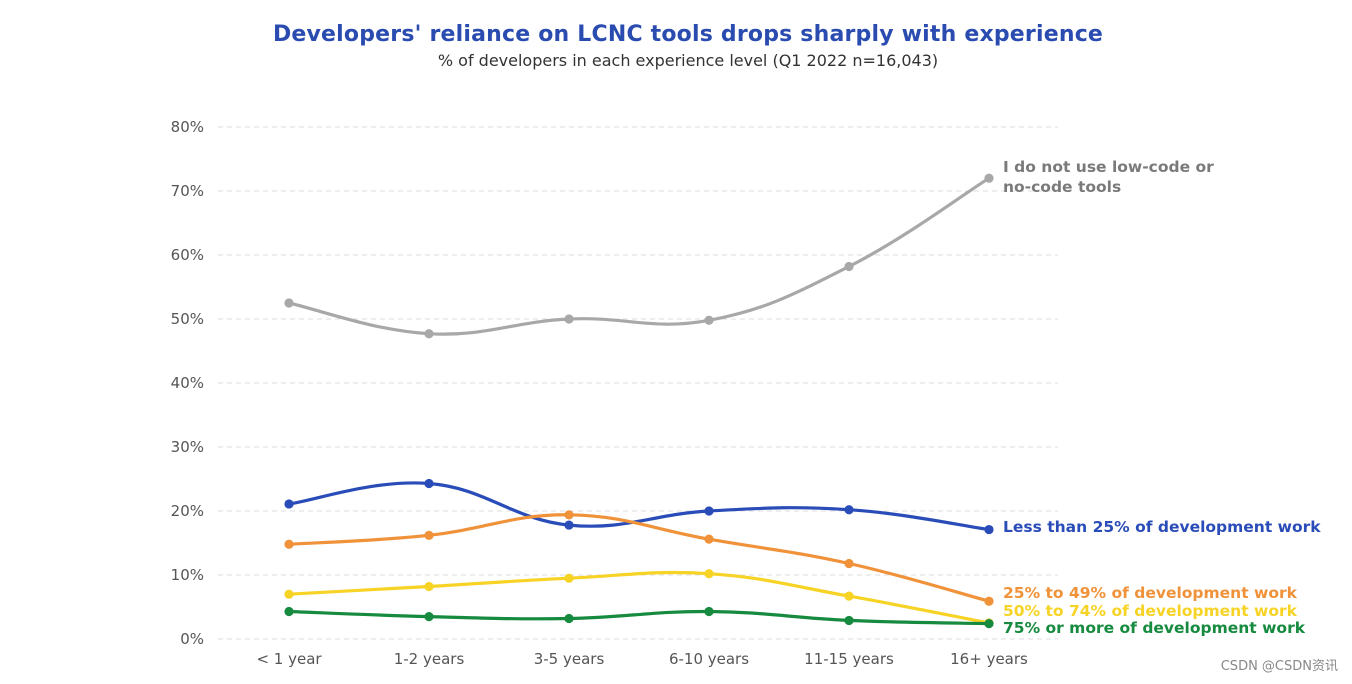 The width and height of the screenshot is (1352, 684). Describe the element at coordinates (1108, 167) in the screenshot. I see `series-label: I do not use low-code or` at that location.